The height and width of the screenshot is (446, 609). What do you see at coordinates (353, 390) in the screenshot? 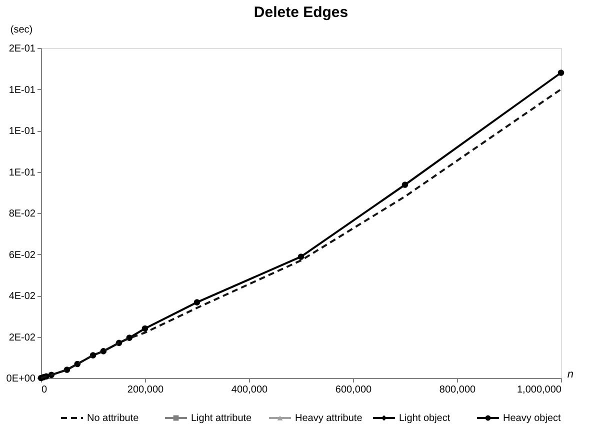
I see `x-tick-label: 600,000` at bounding box center [353, 390].